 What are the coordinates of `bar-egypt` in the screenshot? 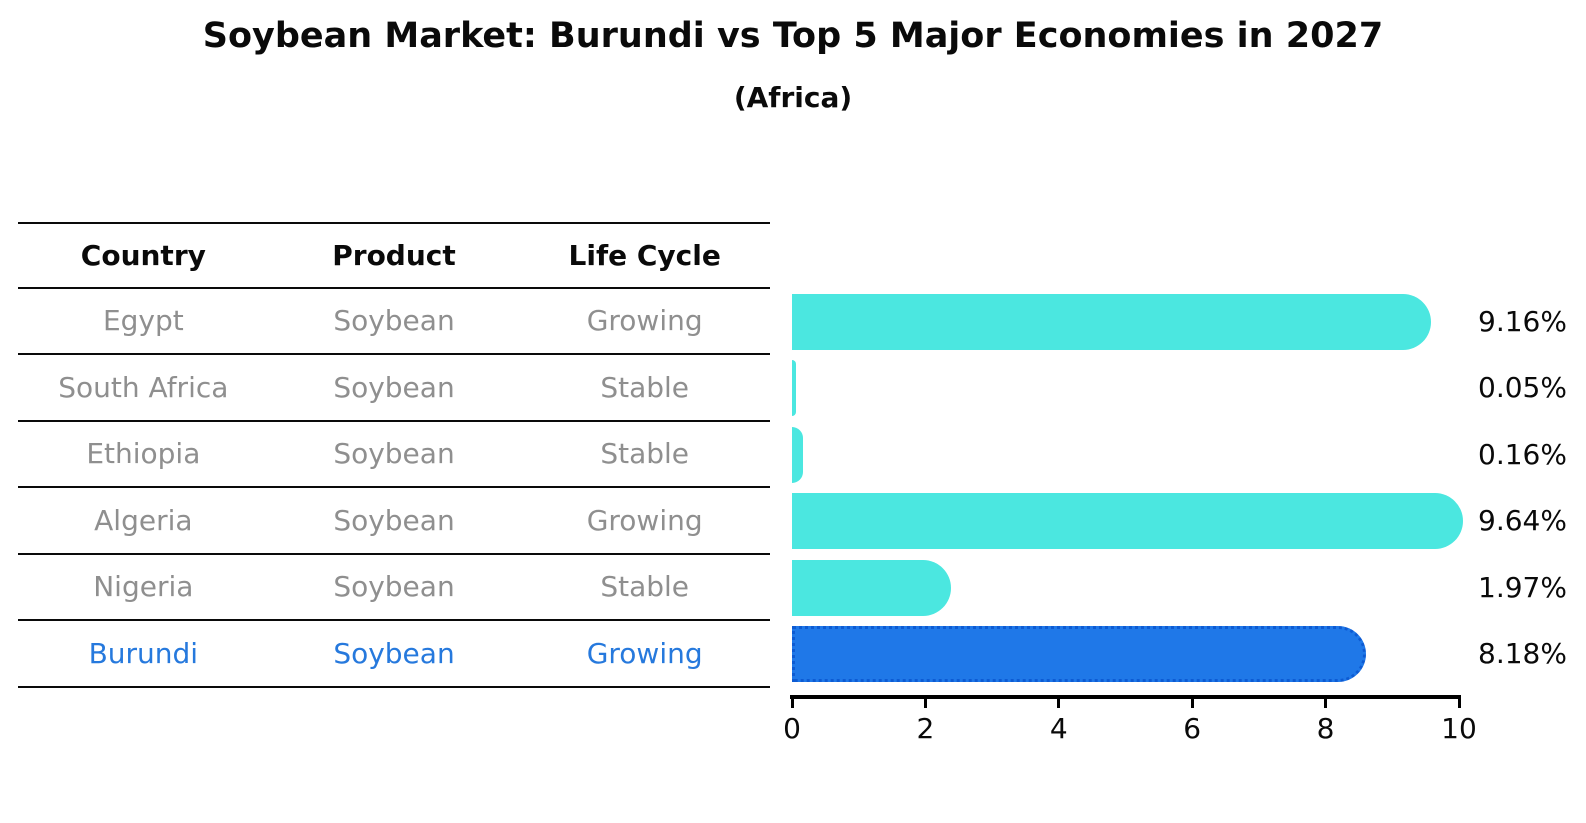 It's located at (1111, 321).